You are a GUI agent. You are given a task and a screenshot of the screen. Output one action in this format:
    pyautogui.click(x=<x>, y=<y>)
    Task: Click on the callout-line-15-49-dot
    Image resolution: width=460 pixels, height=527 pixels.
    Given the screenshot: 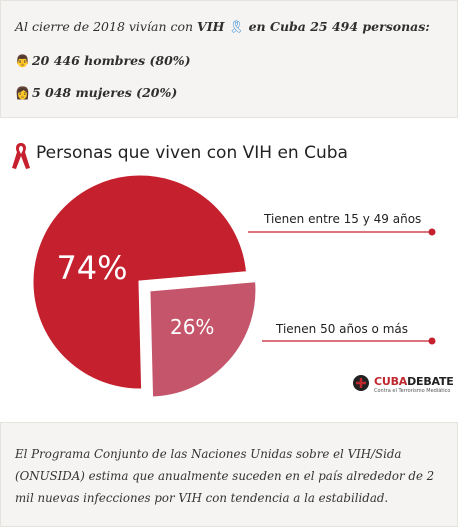 What is the action you would take?
    pyautogui.click(x=432, y=232)
    